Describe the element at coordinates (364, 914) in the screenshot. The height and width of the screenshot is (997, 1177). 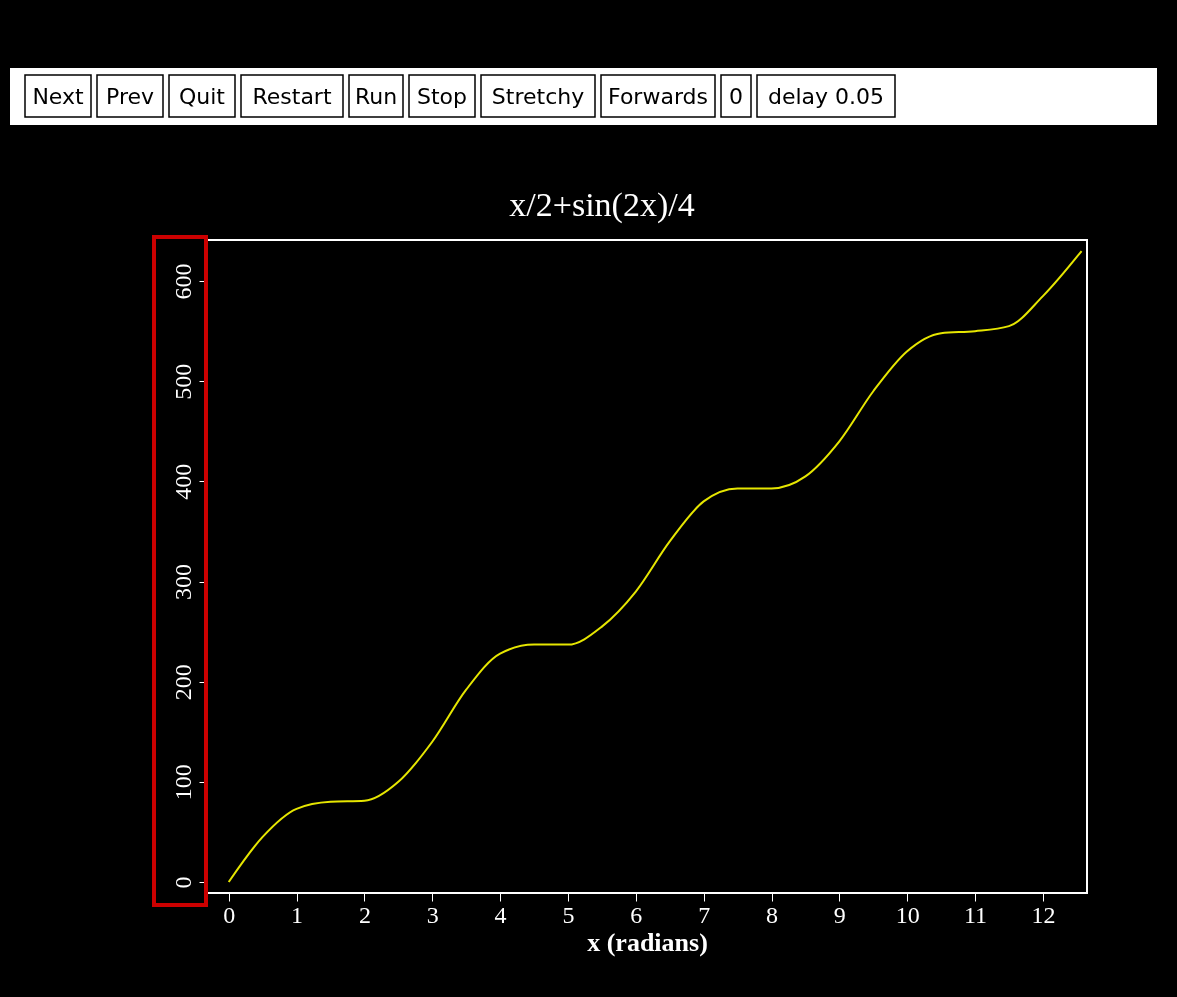
I see `x-tick-label: 2` at that location.